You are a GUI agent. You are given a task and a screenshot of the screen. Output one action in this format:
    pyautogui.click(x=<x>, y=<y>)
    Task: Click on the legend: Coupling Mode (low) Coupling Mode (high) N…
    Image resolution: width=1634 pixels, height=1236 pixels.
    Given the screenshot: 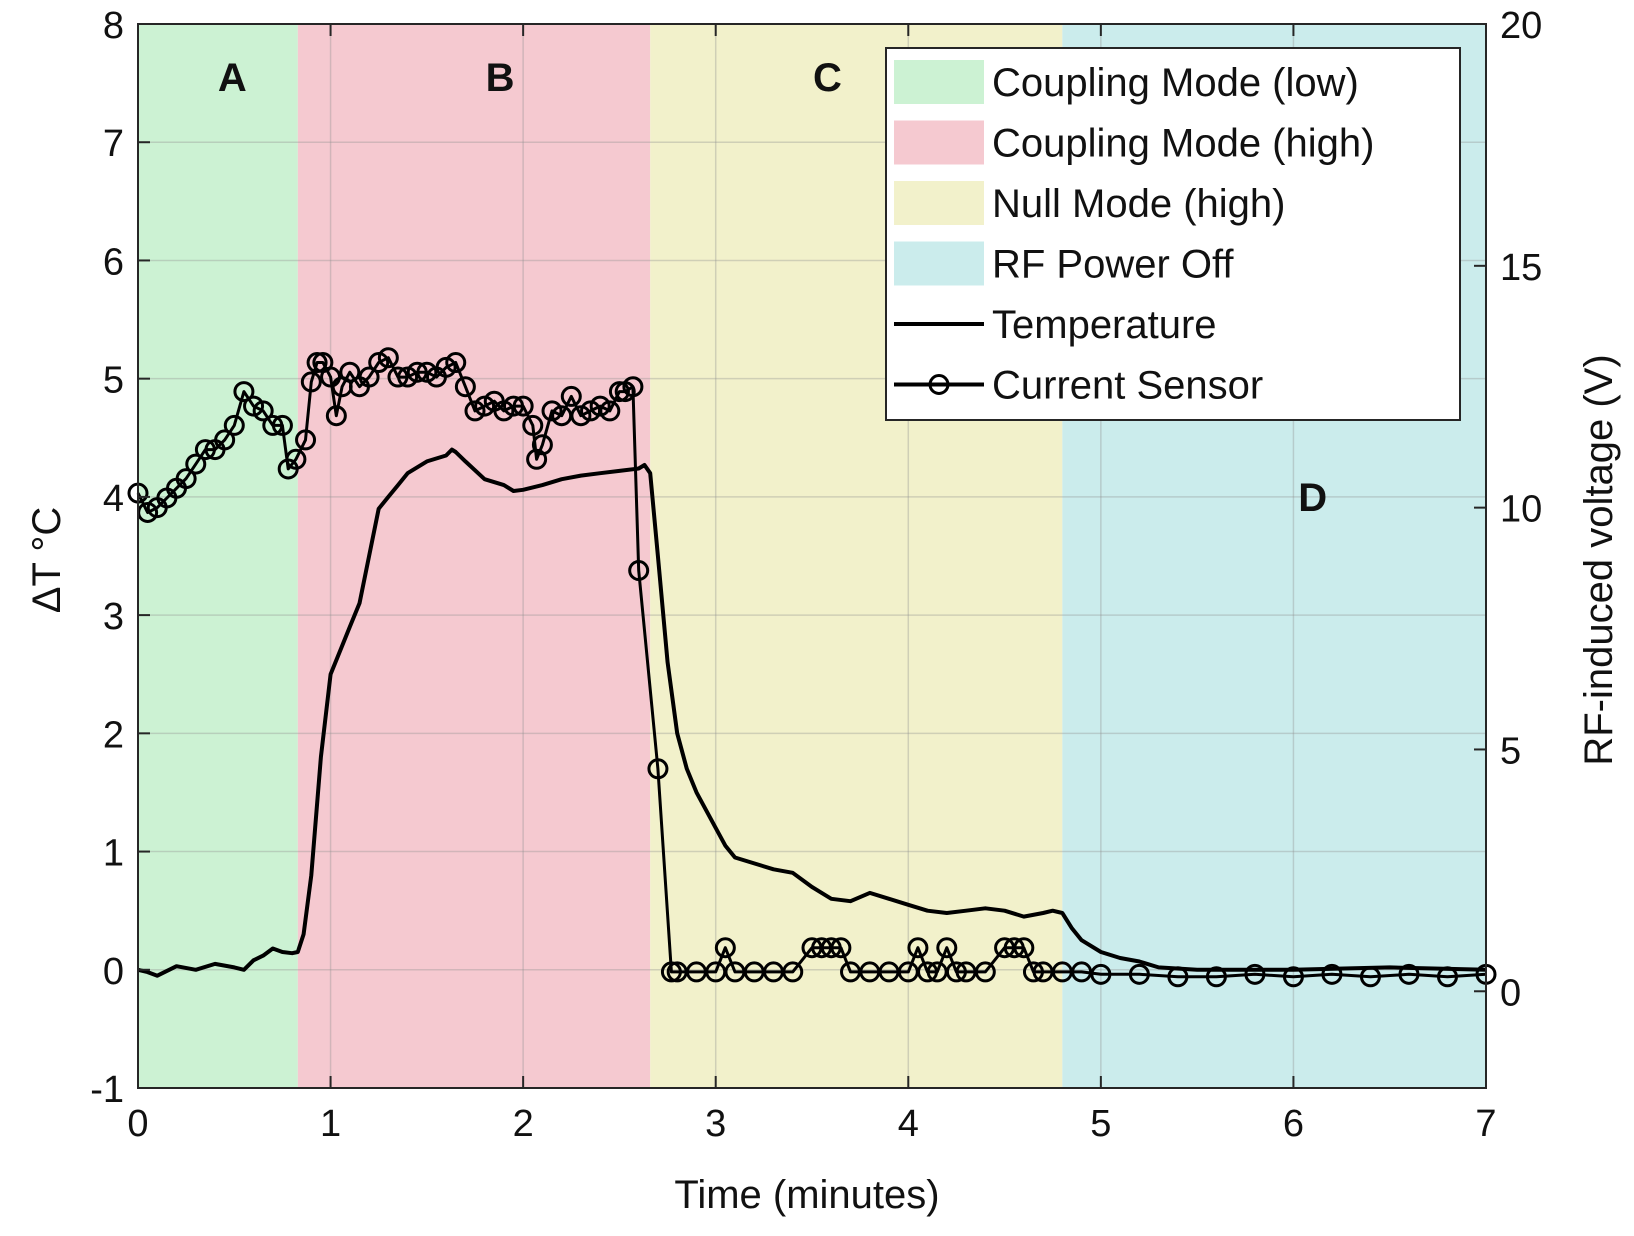 What is the action you would take?
    pyautogui.click(x=1173, y=234)
    